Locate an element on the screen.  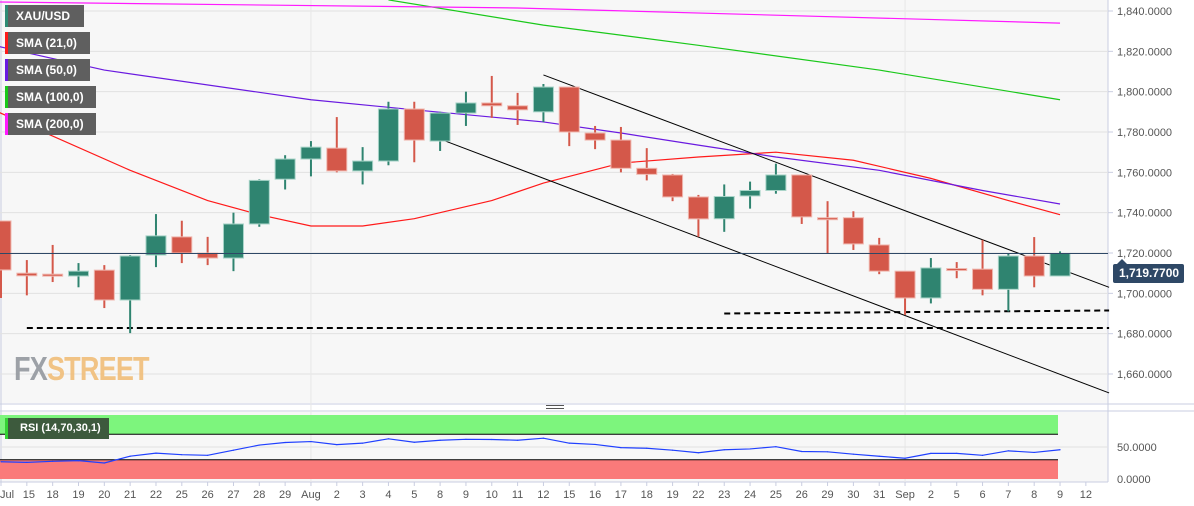
legend-item: SMA (21,0) is located at coordinates (47, 43).